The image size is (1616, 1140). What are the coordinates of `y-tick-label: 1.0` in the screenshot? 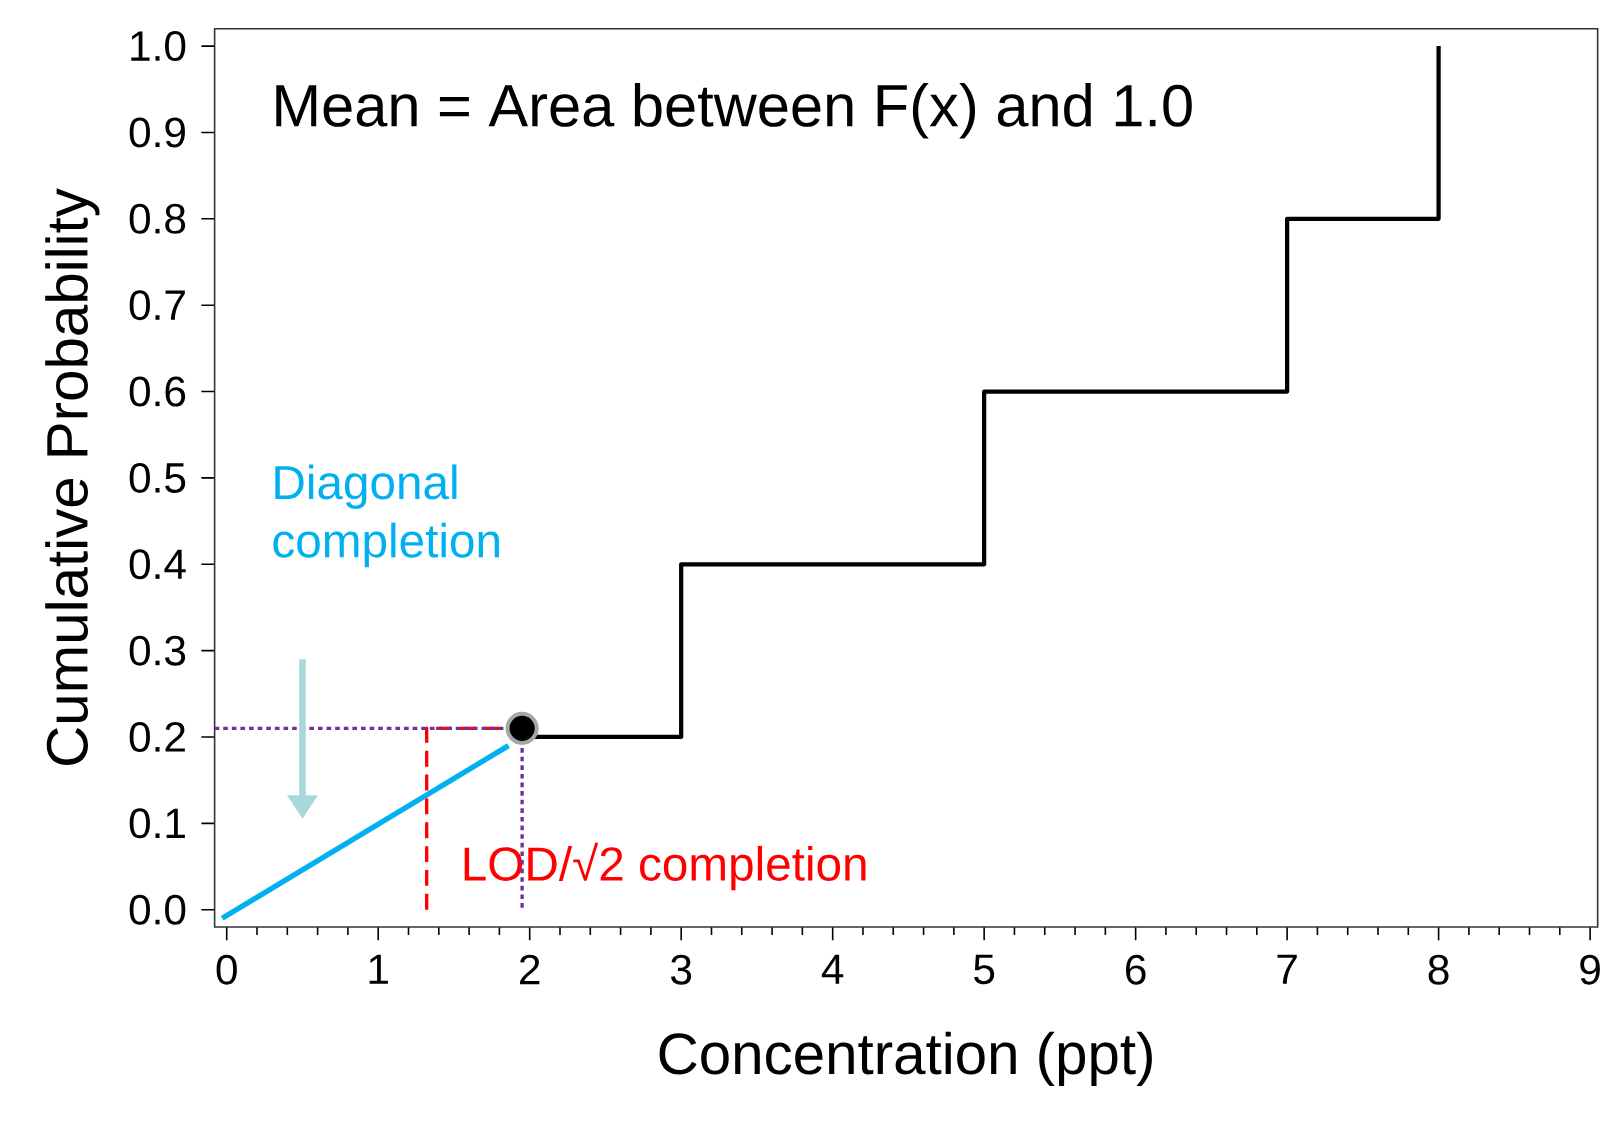 It's located at (158, 46).